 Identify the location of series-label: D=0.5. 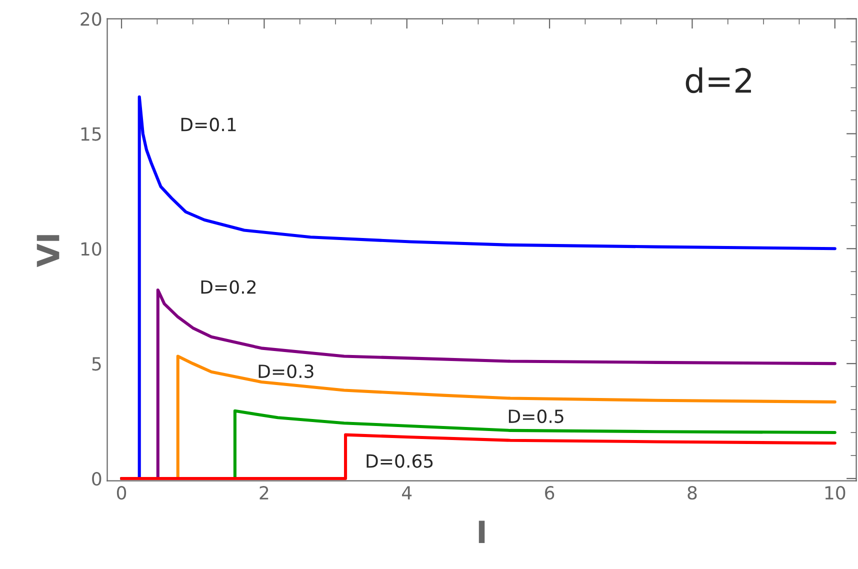
(536, 416).